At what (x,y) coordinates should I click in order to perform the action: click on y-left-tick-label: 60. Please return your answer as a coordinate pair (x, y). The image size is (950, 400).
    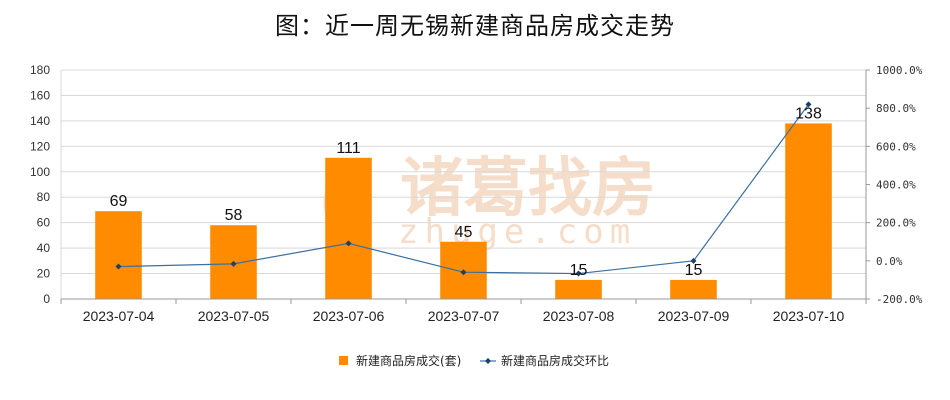
    Looking at the image, I should click on (44, 223).